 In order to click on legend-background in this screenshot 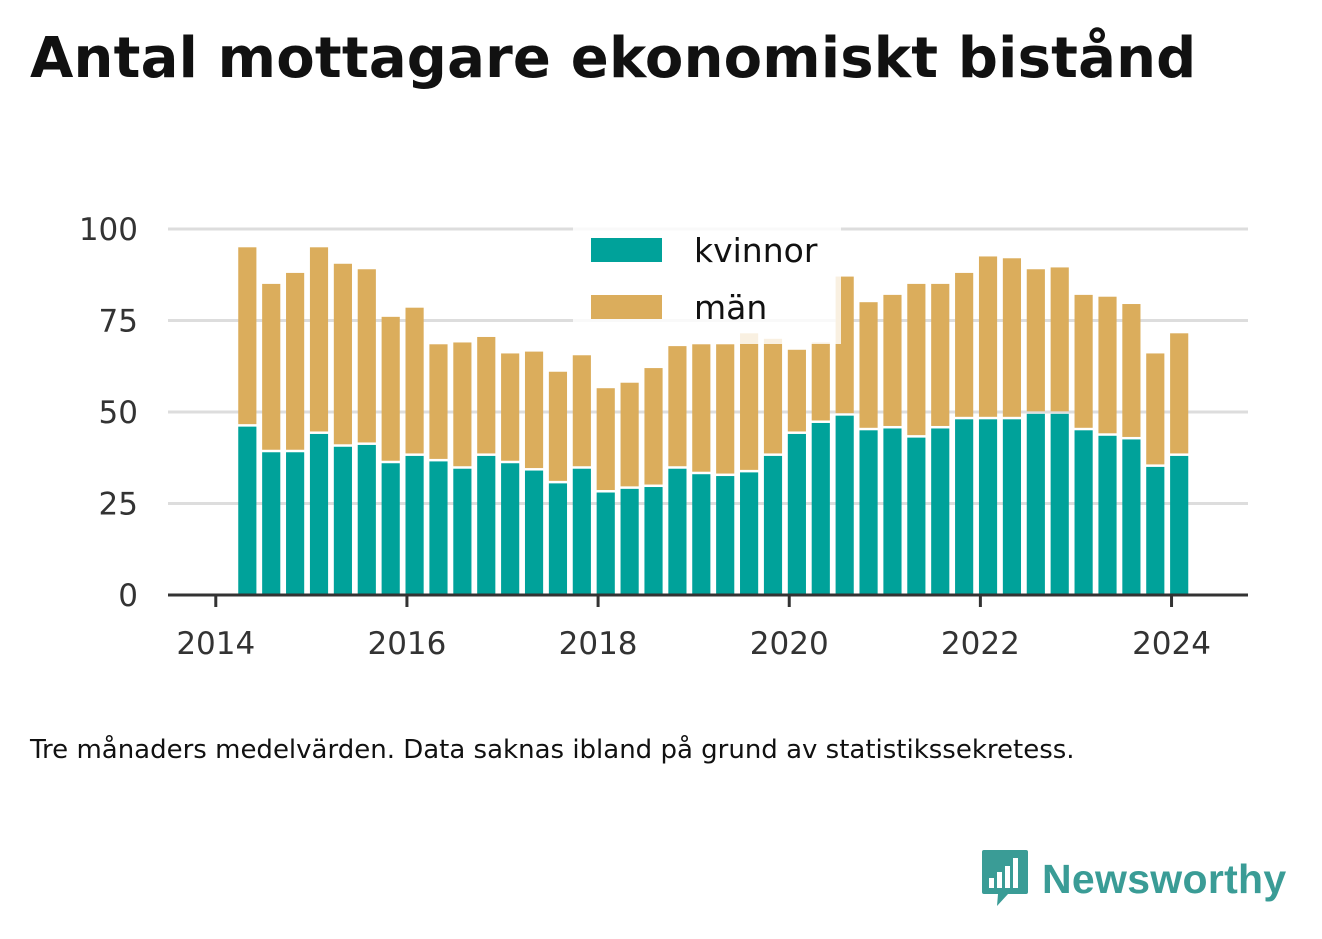, I will do `click(707, 280)`.